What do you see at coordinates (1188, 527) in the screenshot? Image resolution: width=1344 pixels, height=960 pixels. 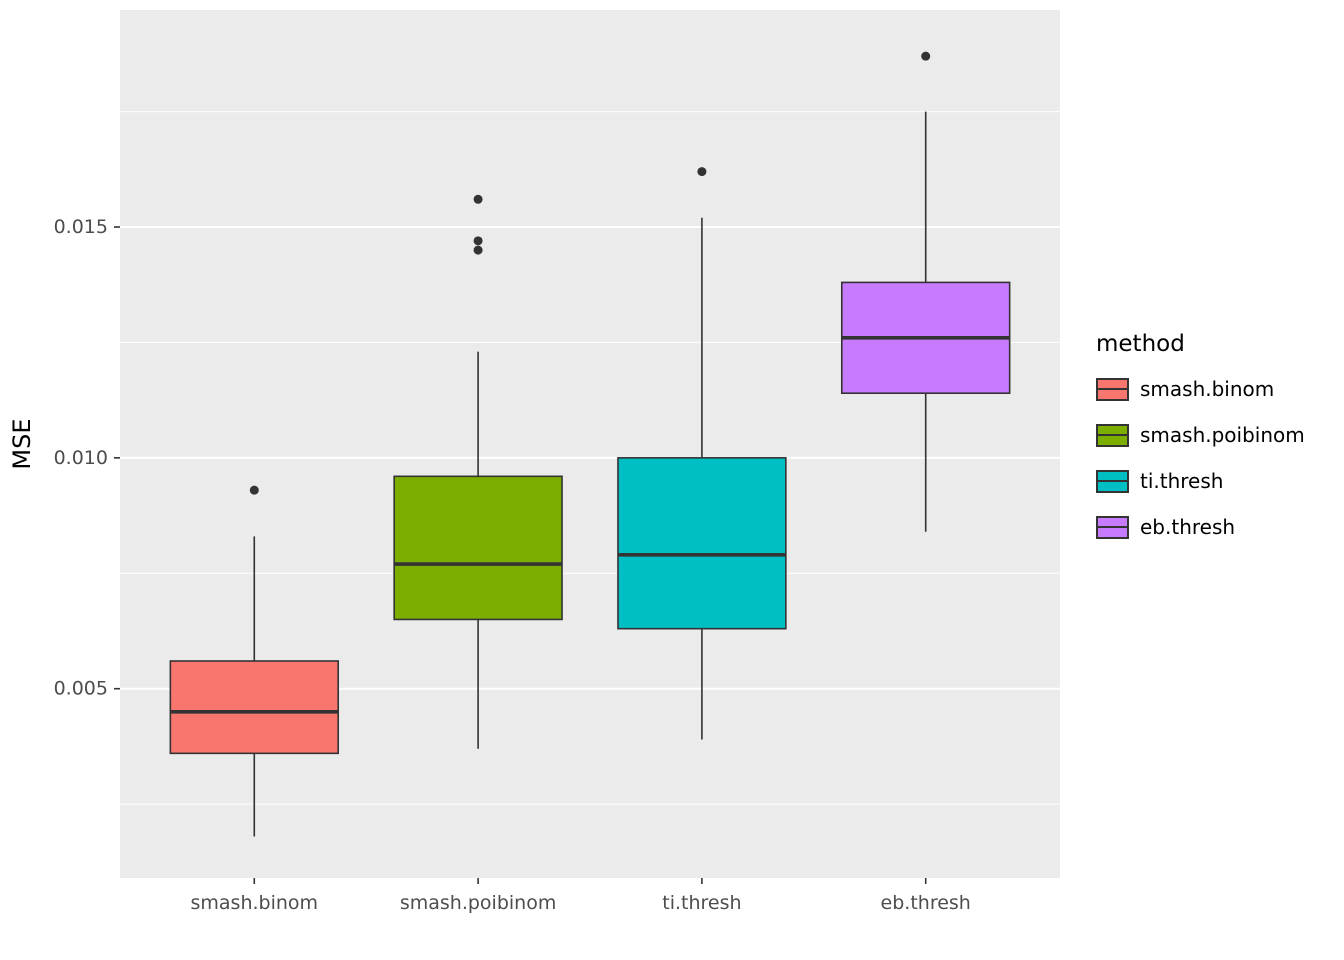 I see `legend-label: eb.thresh` at bounding box center [1188, 527].